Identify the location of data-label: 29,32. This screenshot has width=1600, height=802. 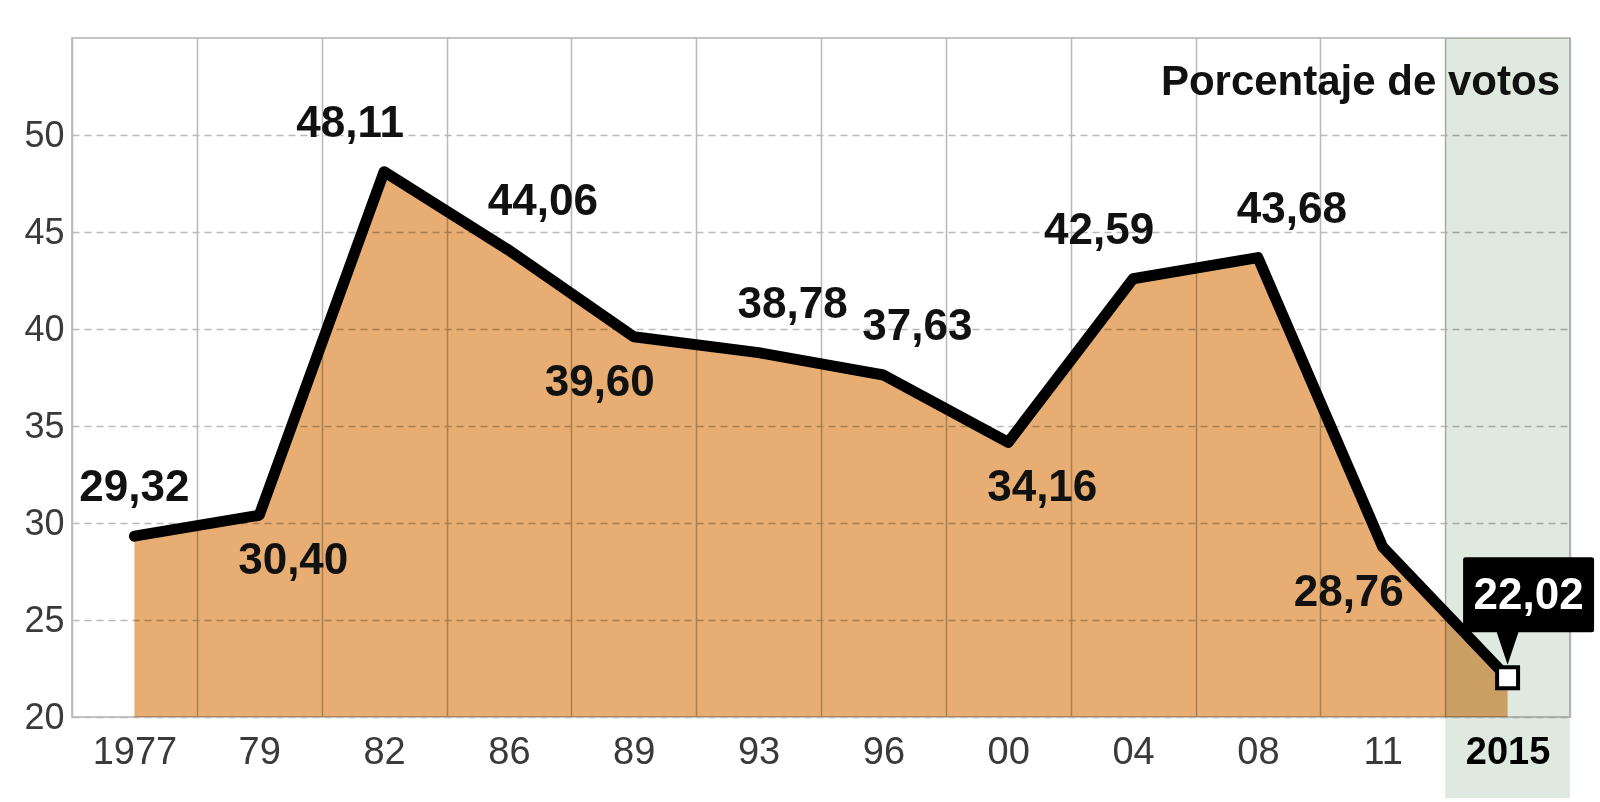
(134, 486).